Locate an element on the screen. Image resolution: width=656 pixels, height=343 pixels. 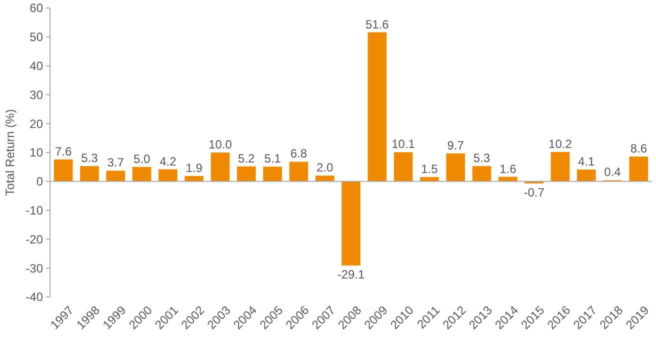
y-axis-title: Total Return (%) is located at coordinates (10, 152).